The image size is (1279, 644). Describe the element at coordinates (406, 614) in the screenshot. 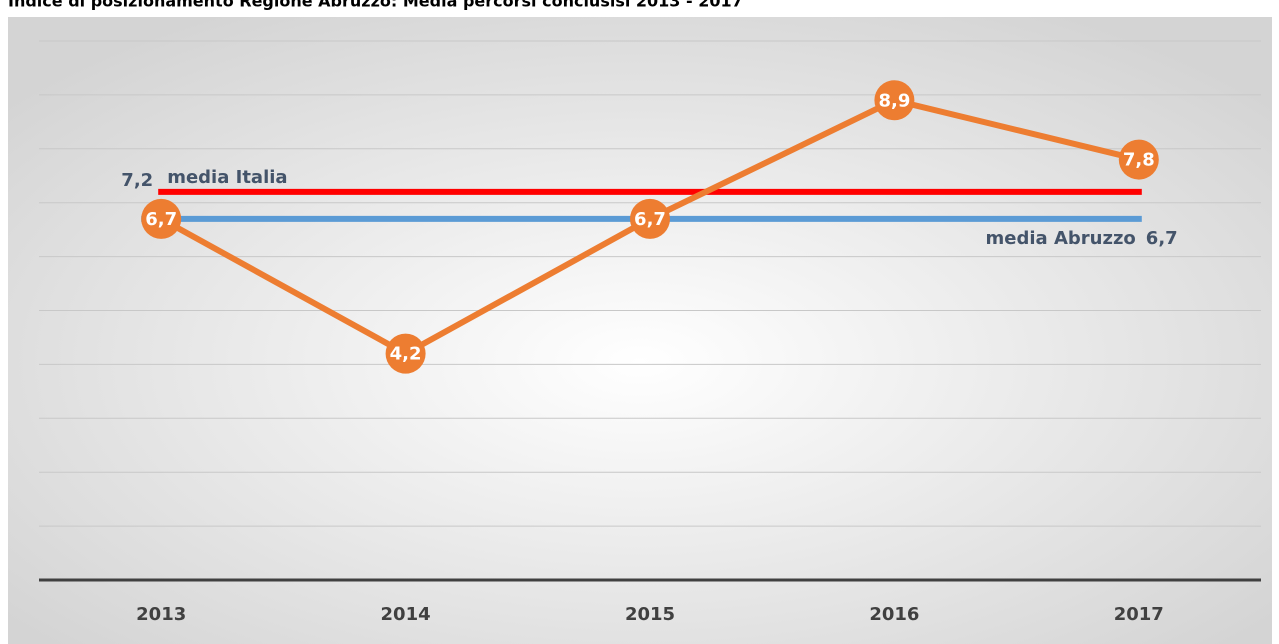

I see `x-tick-label: 2014` at that location.